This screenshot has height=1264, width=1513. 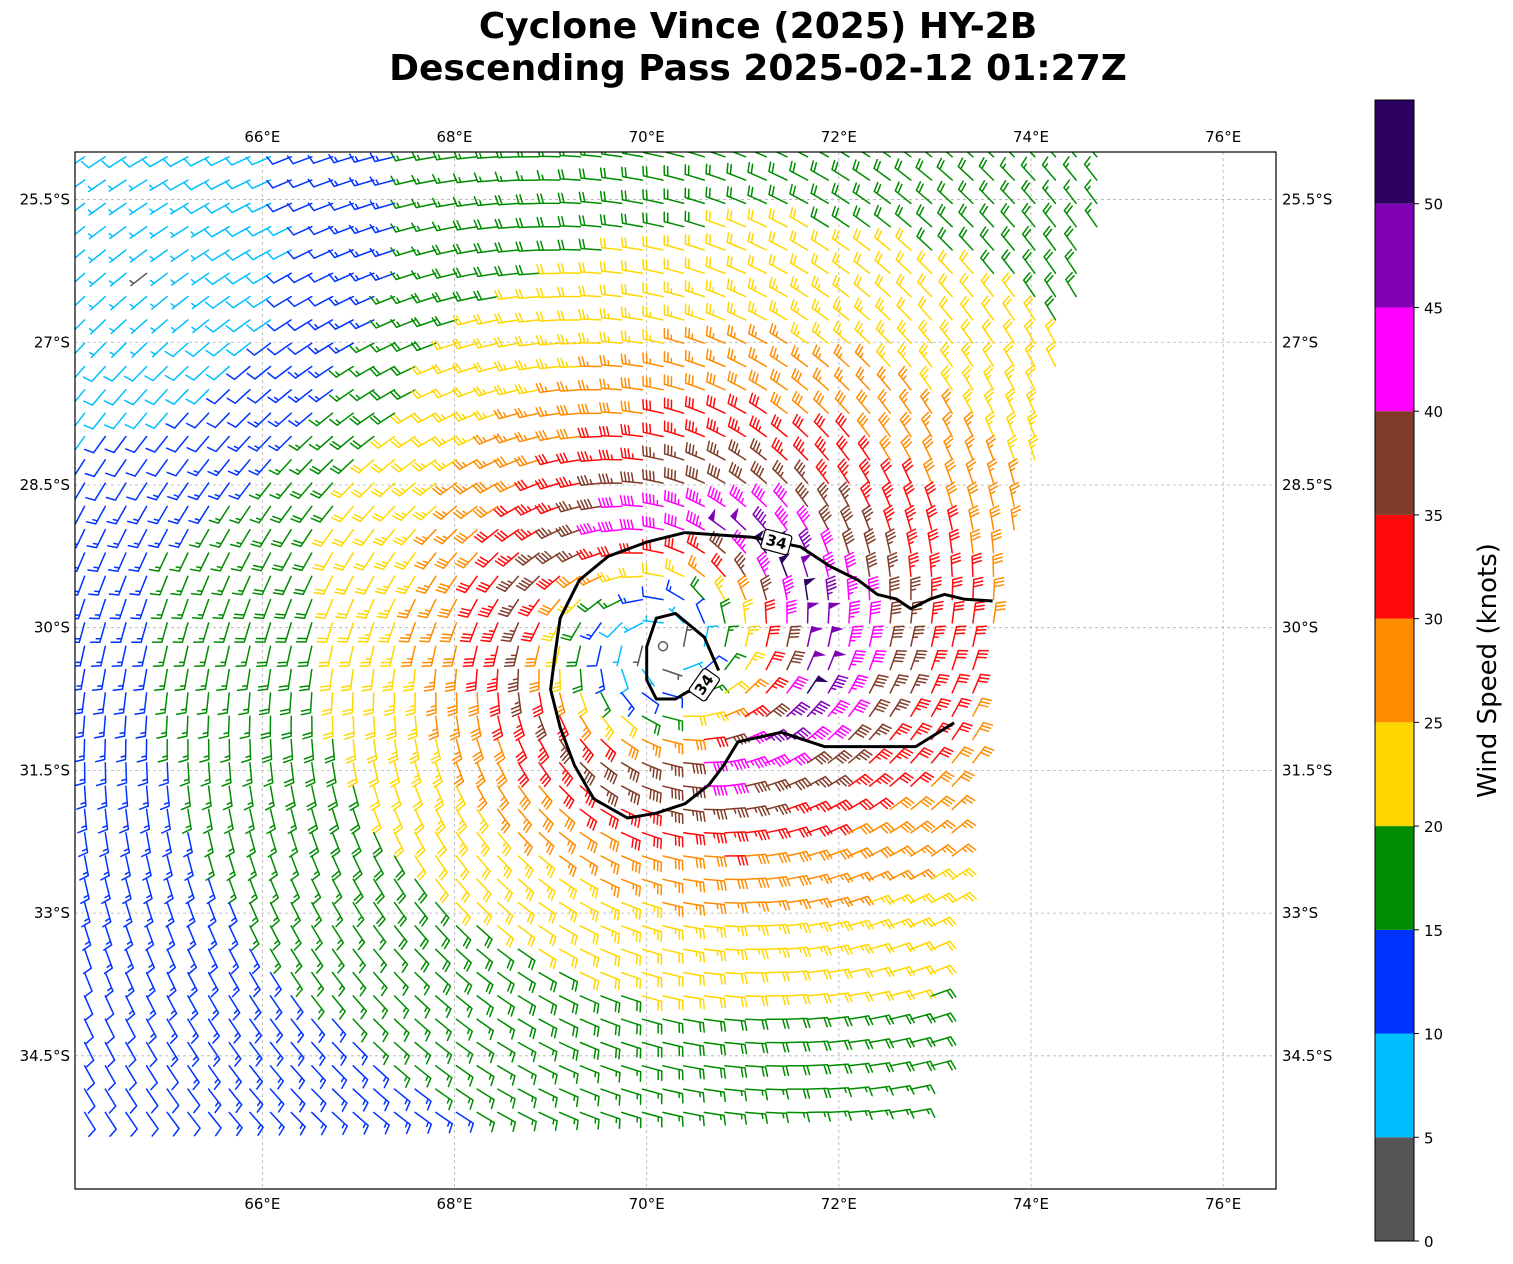 What do you see at coordinates (776, 542) in the screenshot?
I see `contour-level-label: 34` at bounding box center [776, 542].